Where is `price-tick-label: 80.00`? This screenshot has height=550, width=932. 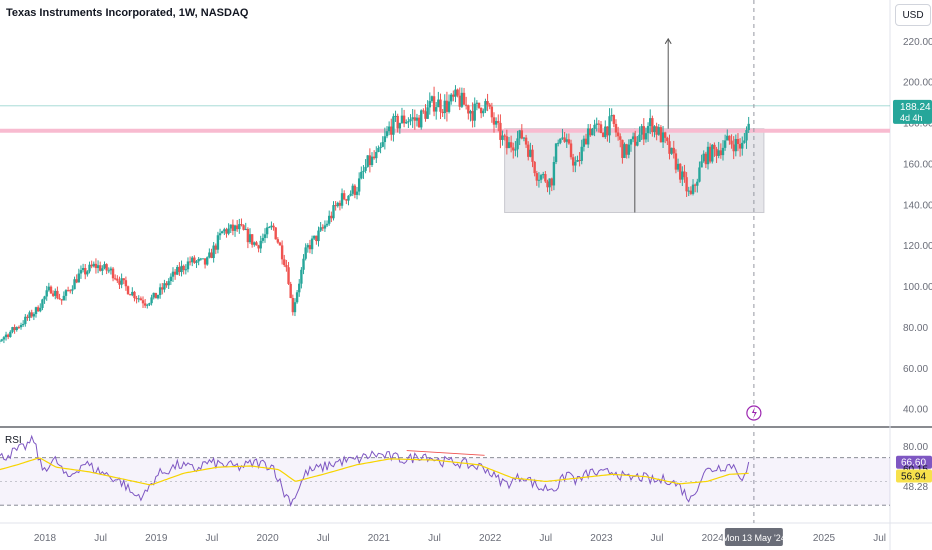
price-tick-label: 80.00 is located at coordinates (915, 328).